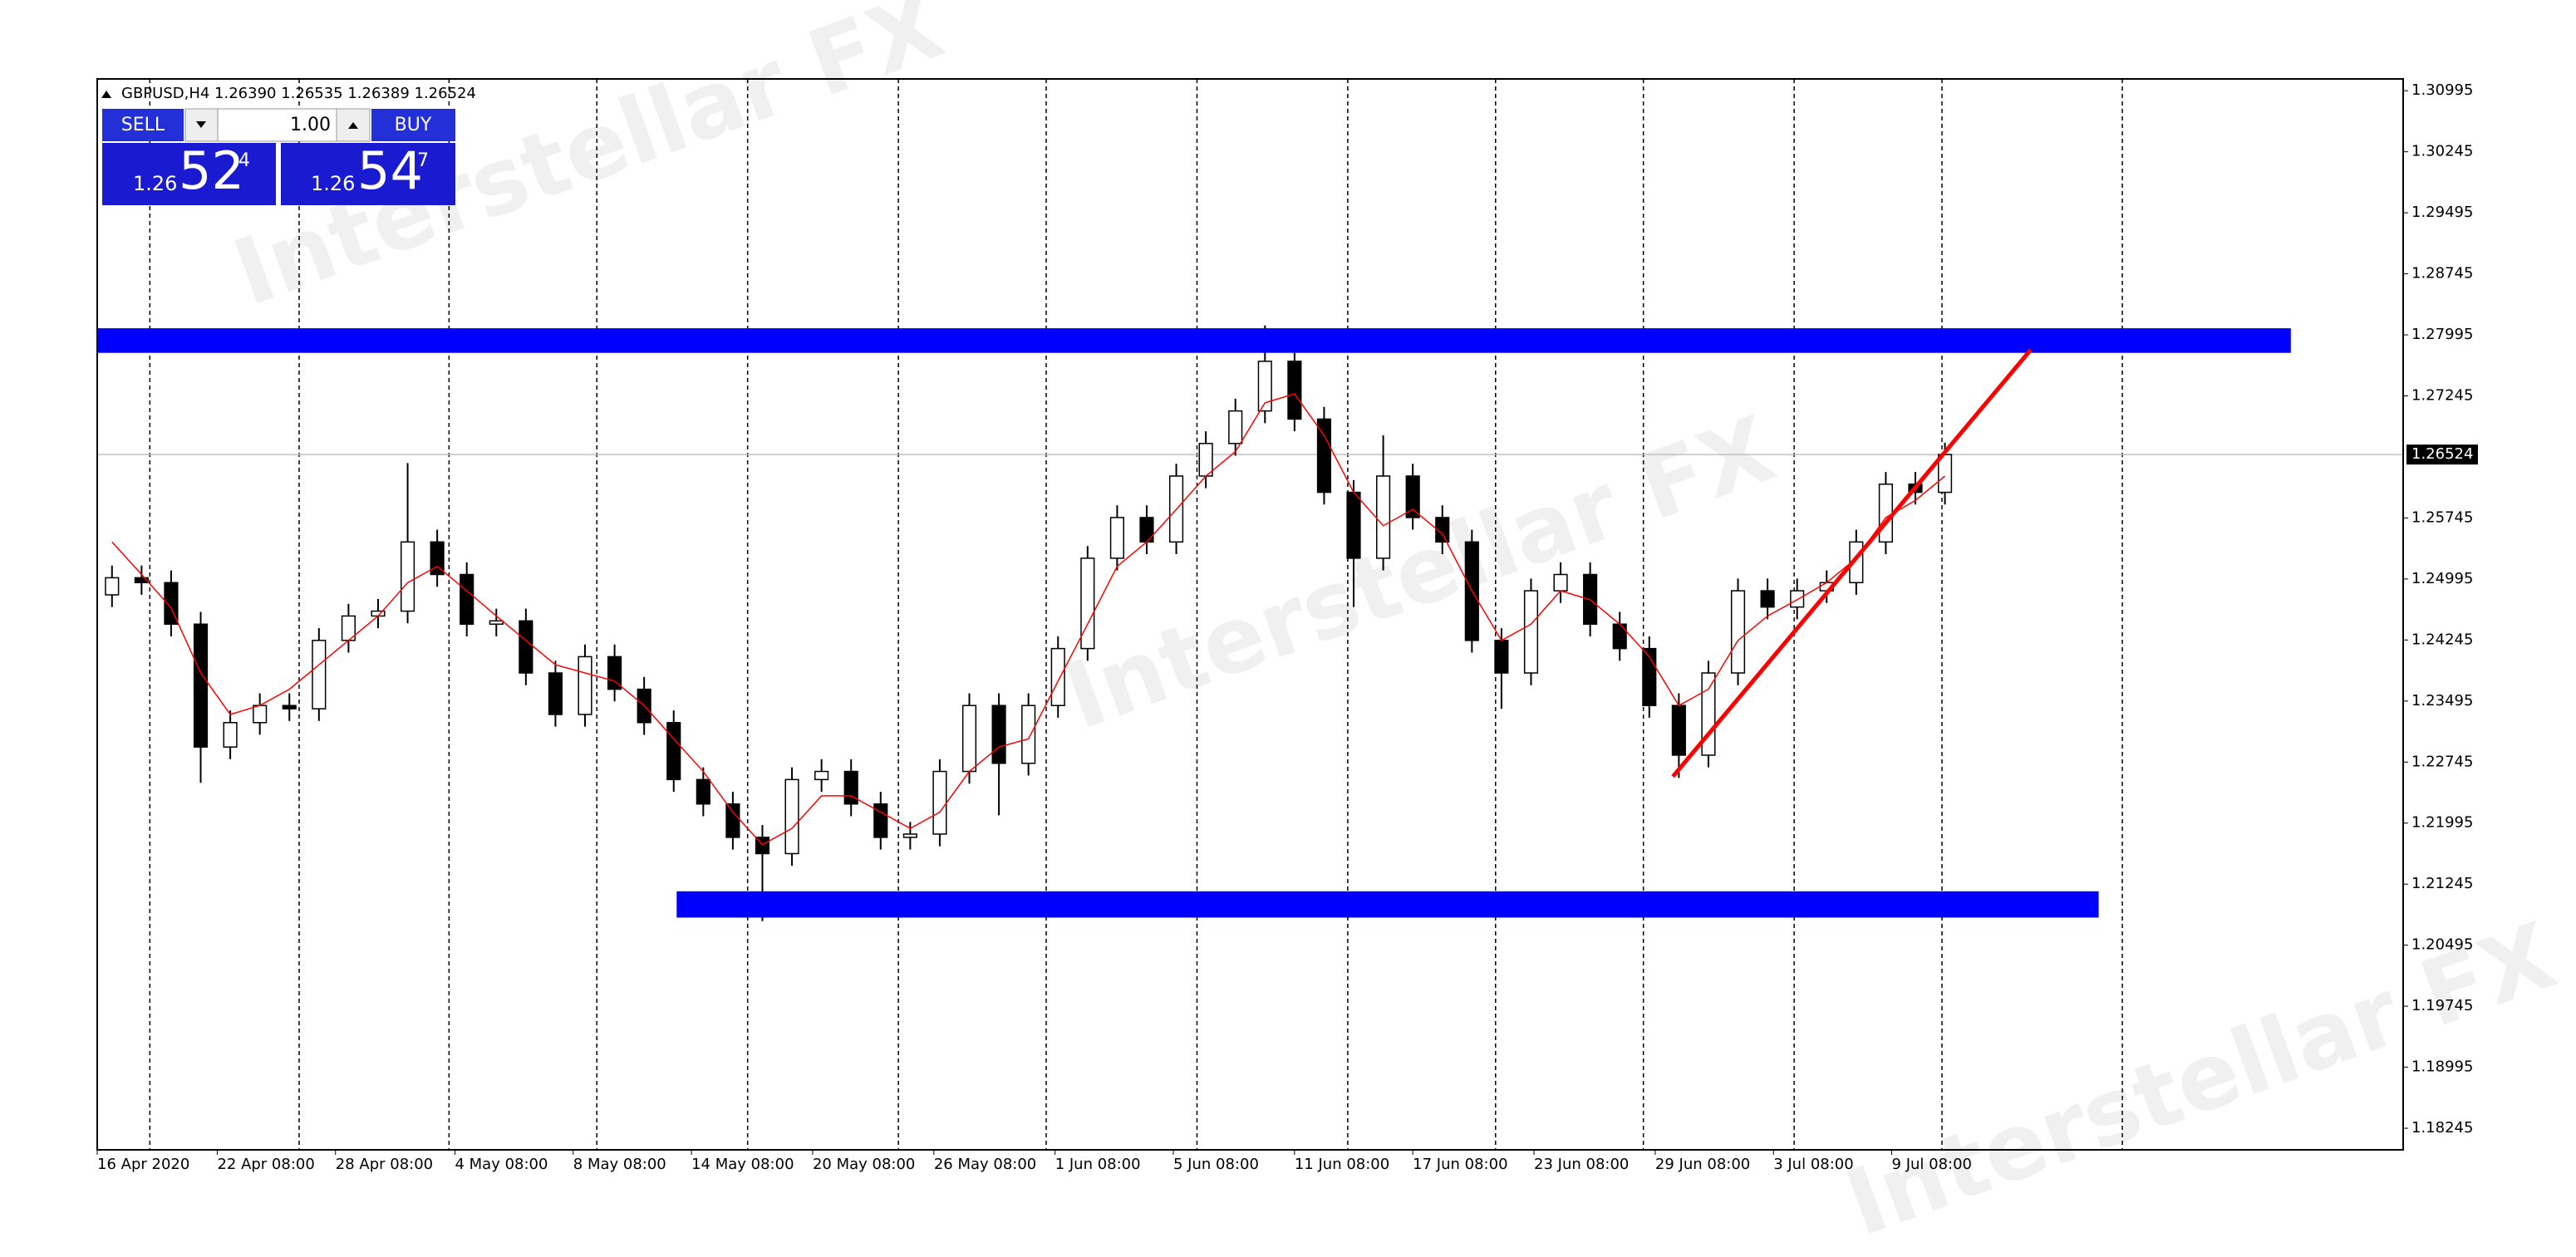 Image resolution: width=2576 pixels, height=1257 pixels. What do you see at coordinates (265, 1164) in the screenshot?
I see `x-tick-label: 22 Apr 08:00` at bounding box center [265, 1164].